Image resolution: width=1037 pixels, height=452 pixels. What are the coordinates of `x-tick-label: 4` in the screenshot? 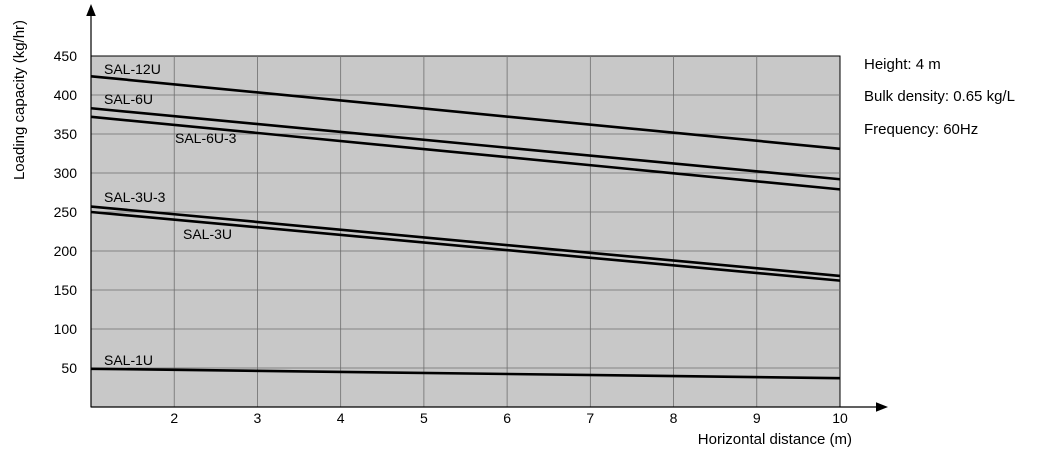 It's located at (341, 418).